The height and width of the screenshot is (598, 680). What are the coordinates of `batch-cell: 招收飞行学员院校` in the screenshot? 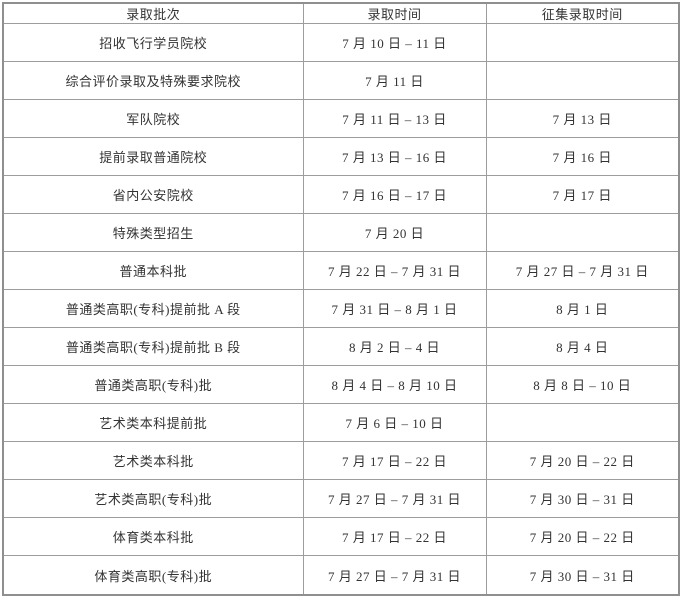 It's located at (153, 42).